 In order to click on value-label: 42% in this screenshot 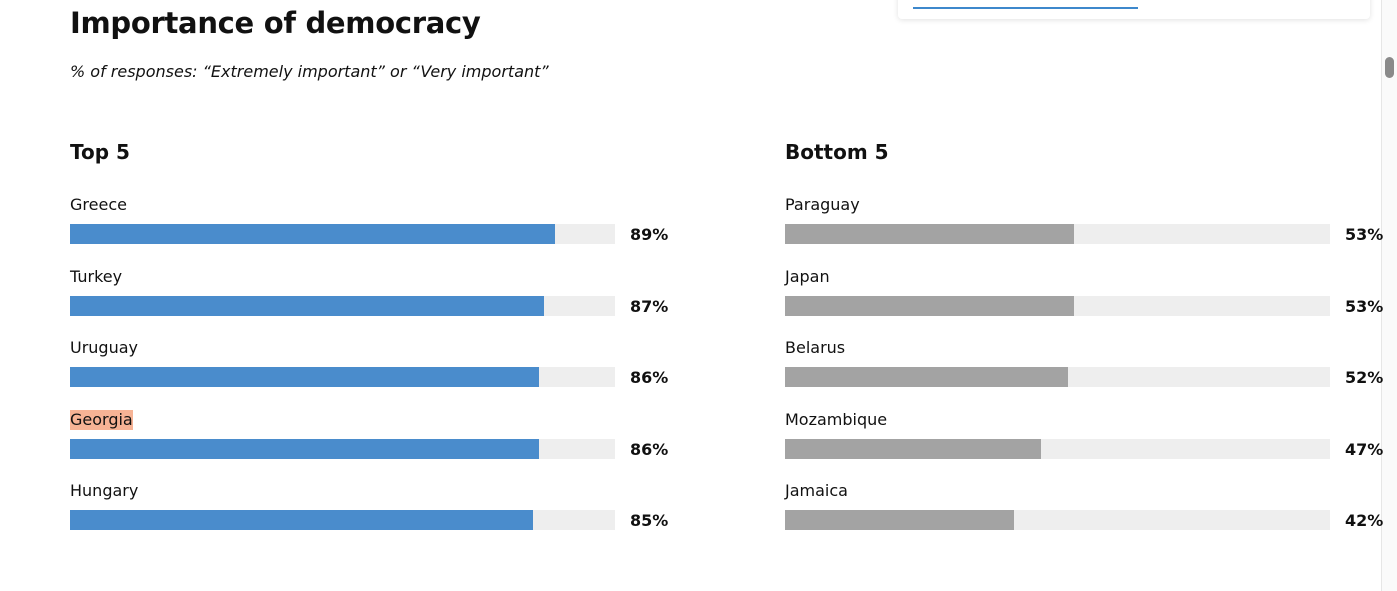, I will do `click(1364, 520)`.